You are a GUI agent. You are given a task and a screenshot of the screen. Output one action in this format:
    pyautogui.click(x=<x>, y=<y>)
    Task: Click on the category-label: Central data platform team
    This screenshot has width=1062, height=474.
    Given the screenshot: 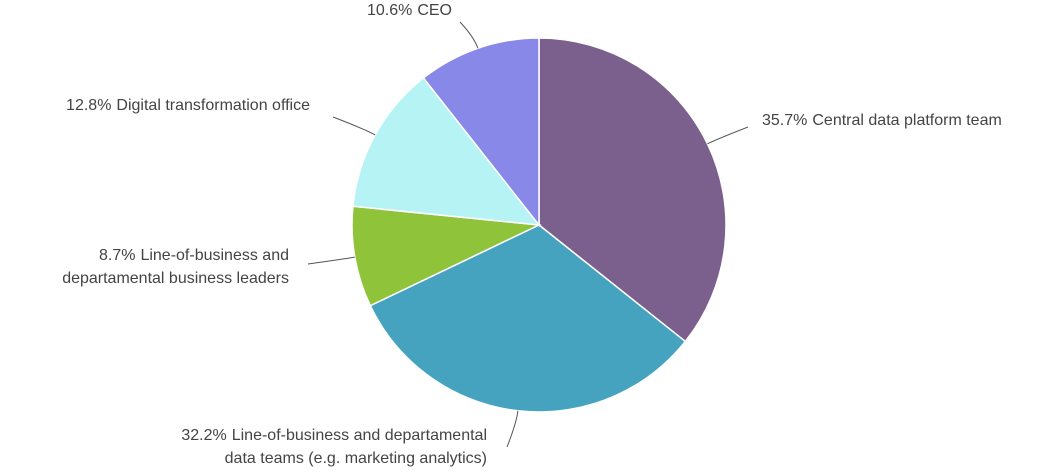 What is the action you would take?
    pyautogui.click(x=906, y=120)
    